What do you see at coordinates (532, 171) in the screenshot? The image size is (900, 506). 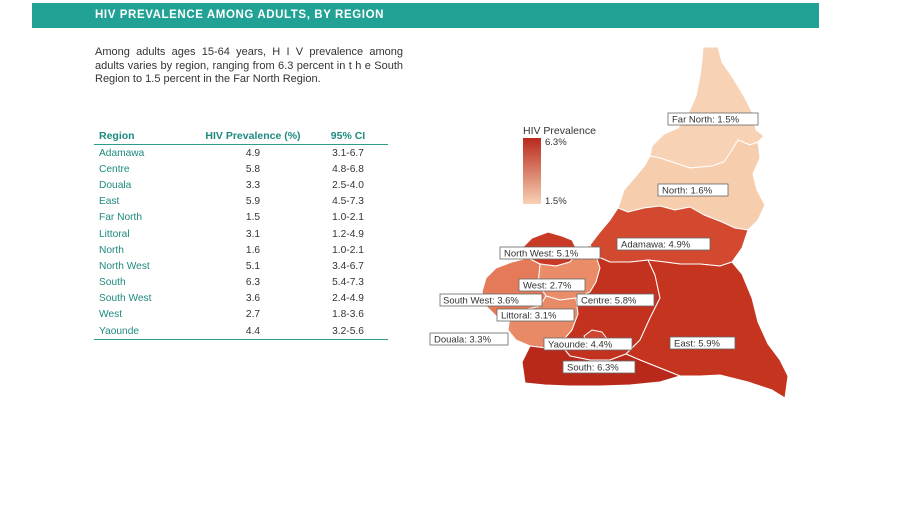 I see `legend-gradient-bar` at bounding box center [532, 171].